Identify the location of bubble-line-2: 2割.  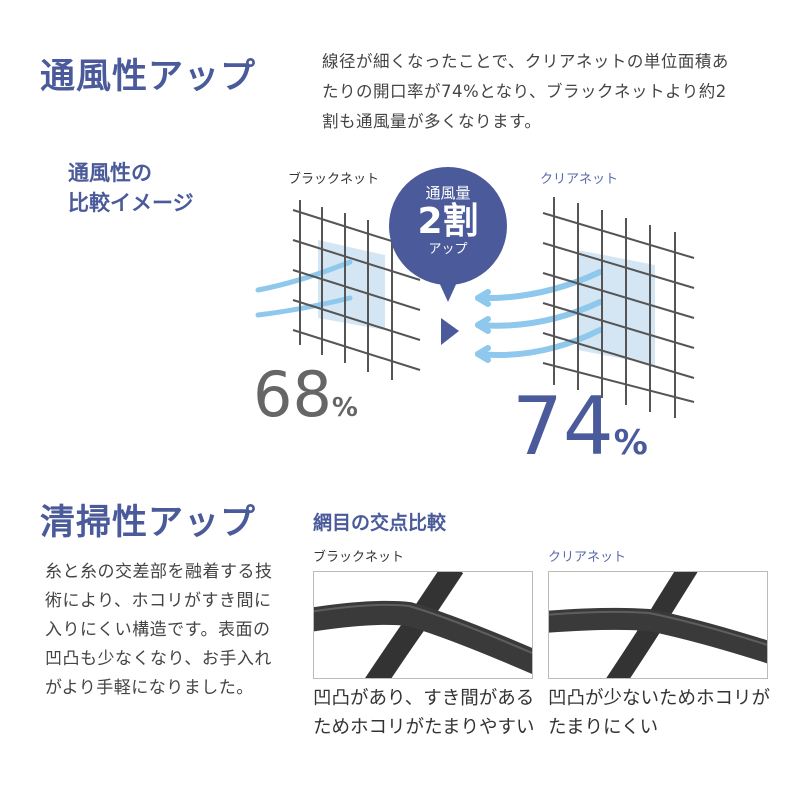
(448, 221).